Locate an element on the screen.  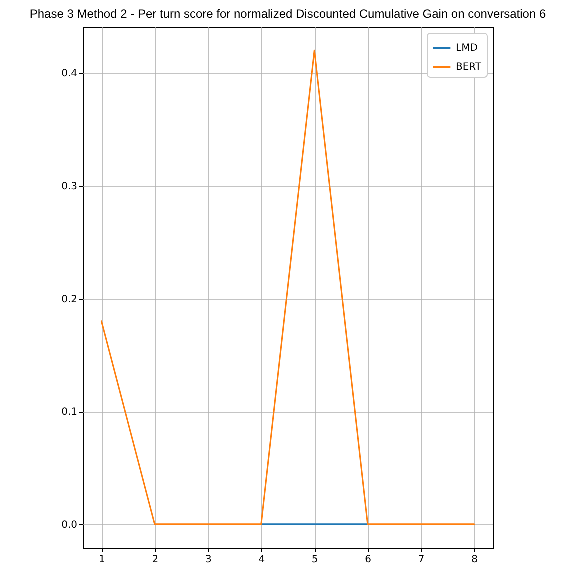
legend-label: BERT is located at coordinates (469, 67).